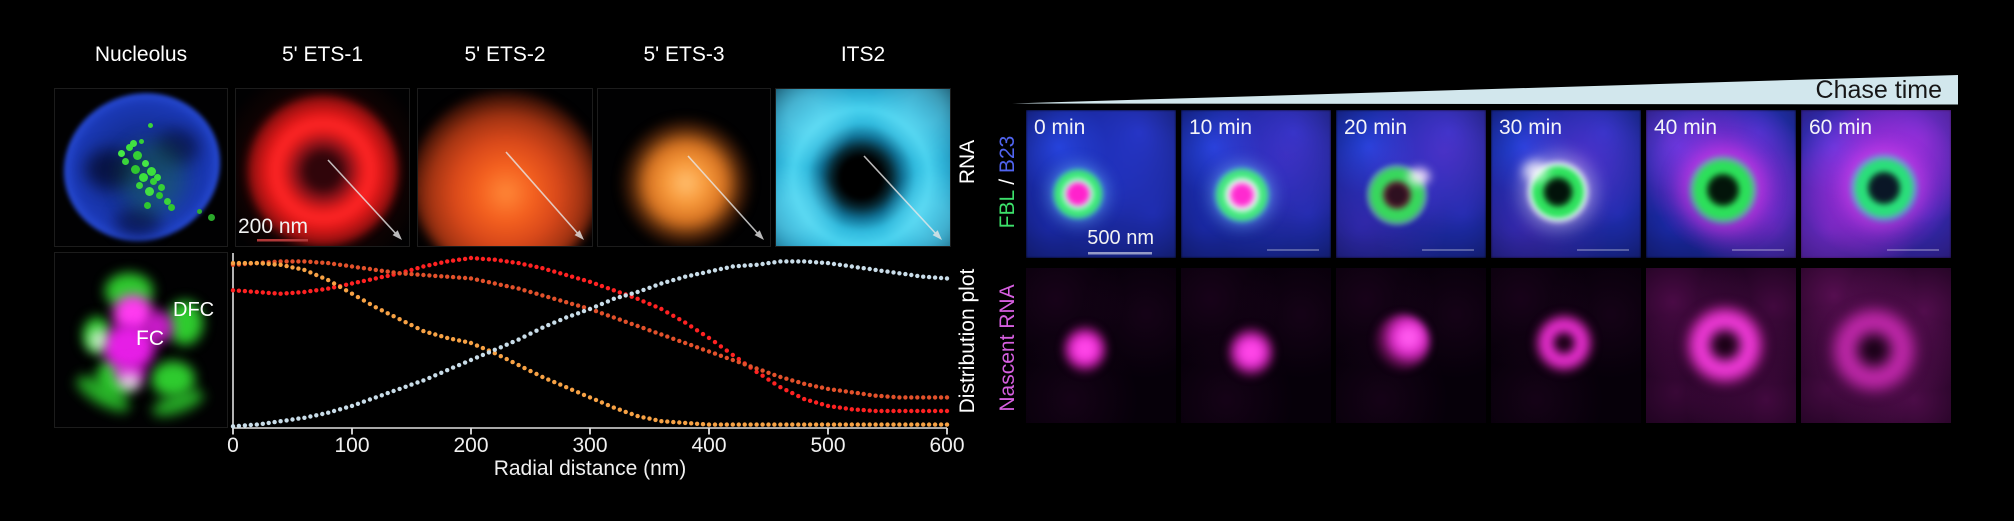 The height and width of the screenshot is (521, 2014). I want to click on panel-5ets3-image, so click(684, 167).